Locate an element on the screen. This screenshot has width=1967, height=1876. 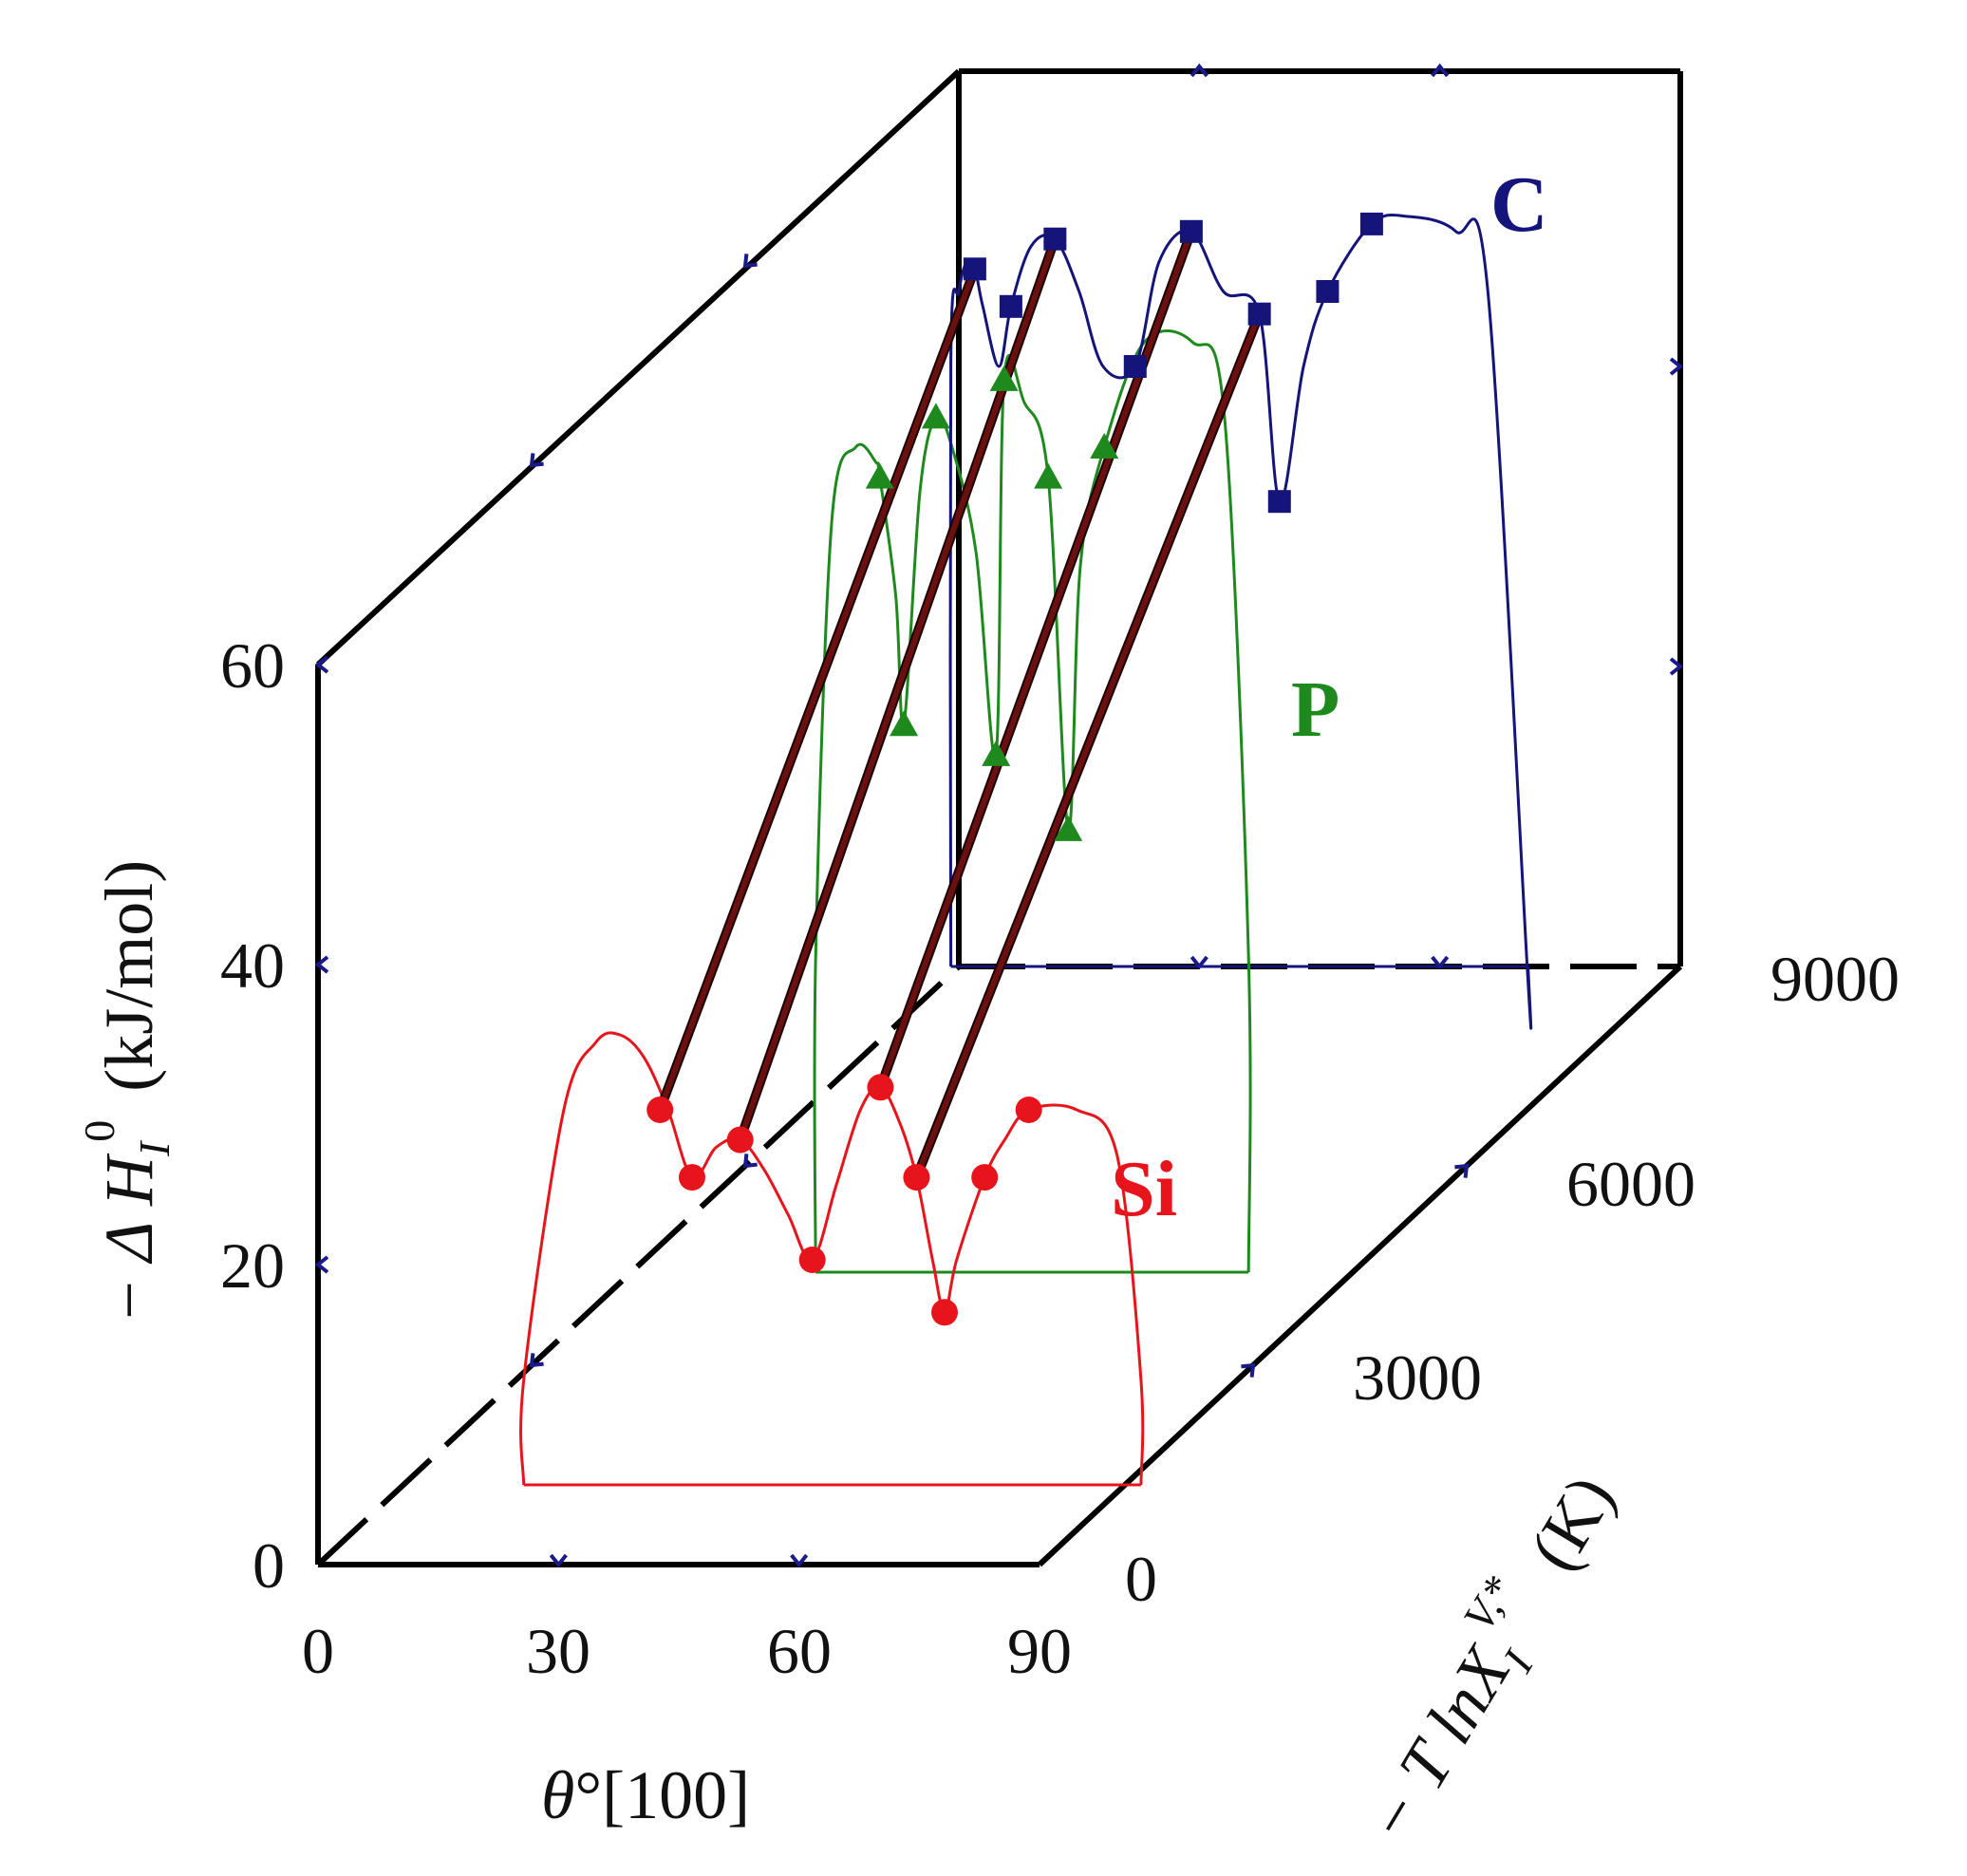
y-tick-label: 0 is located at coordinates (269, 1565).